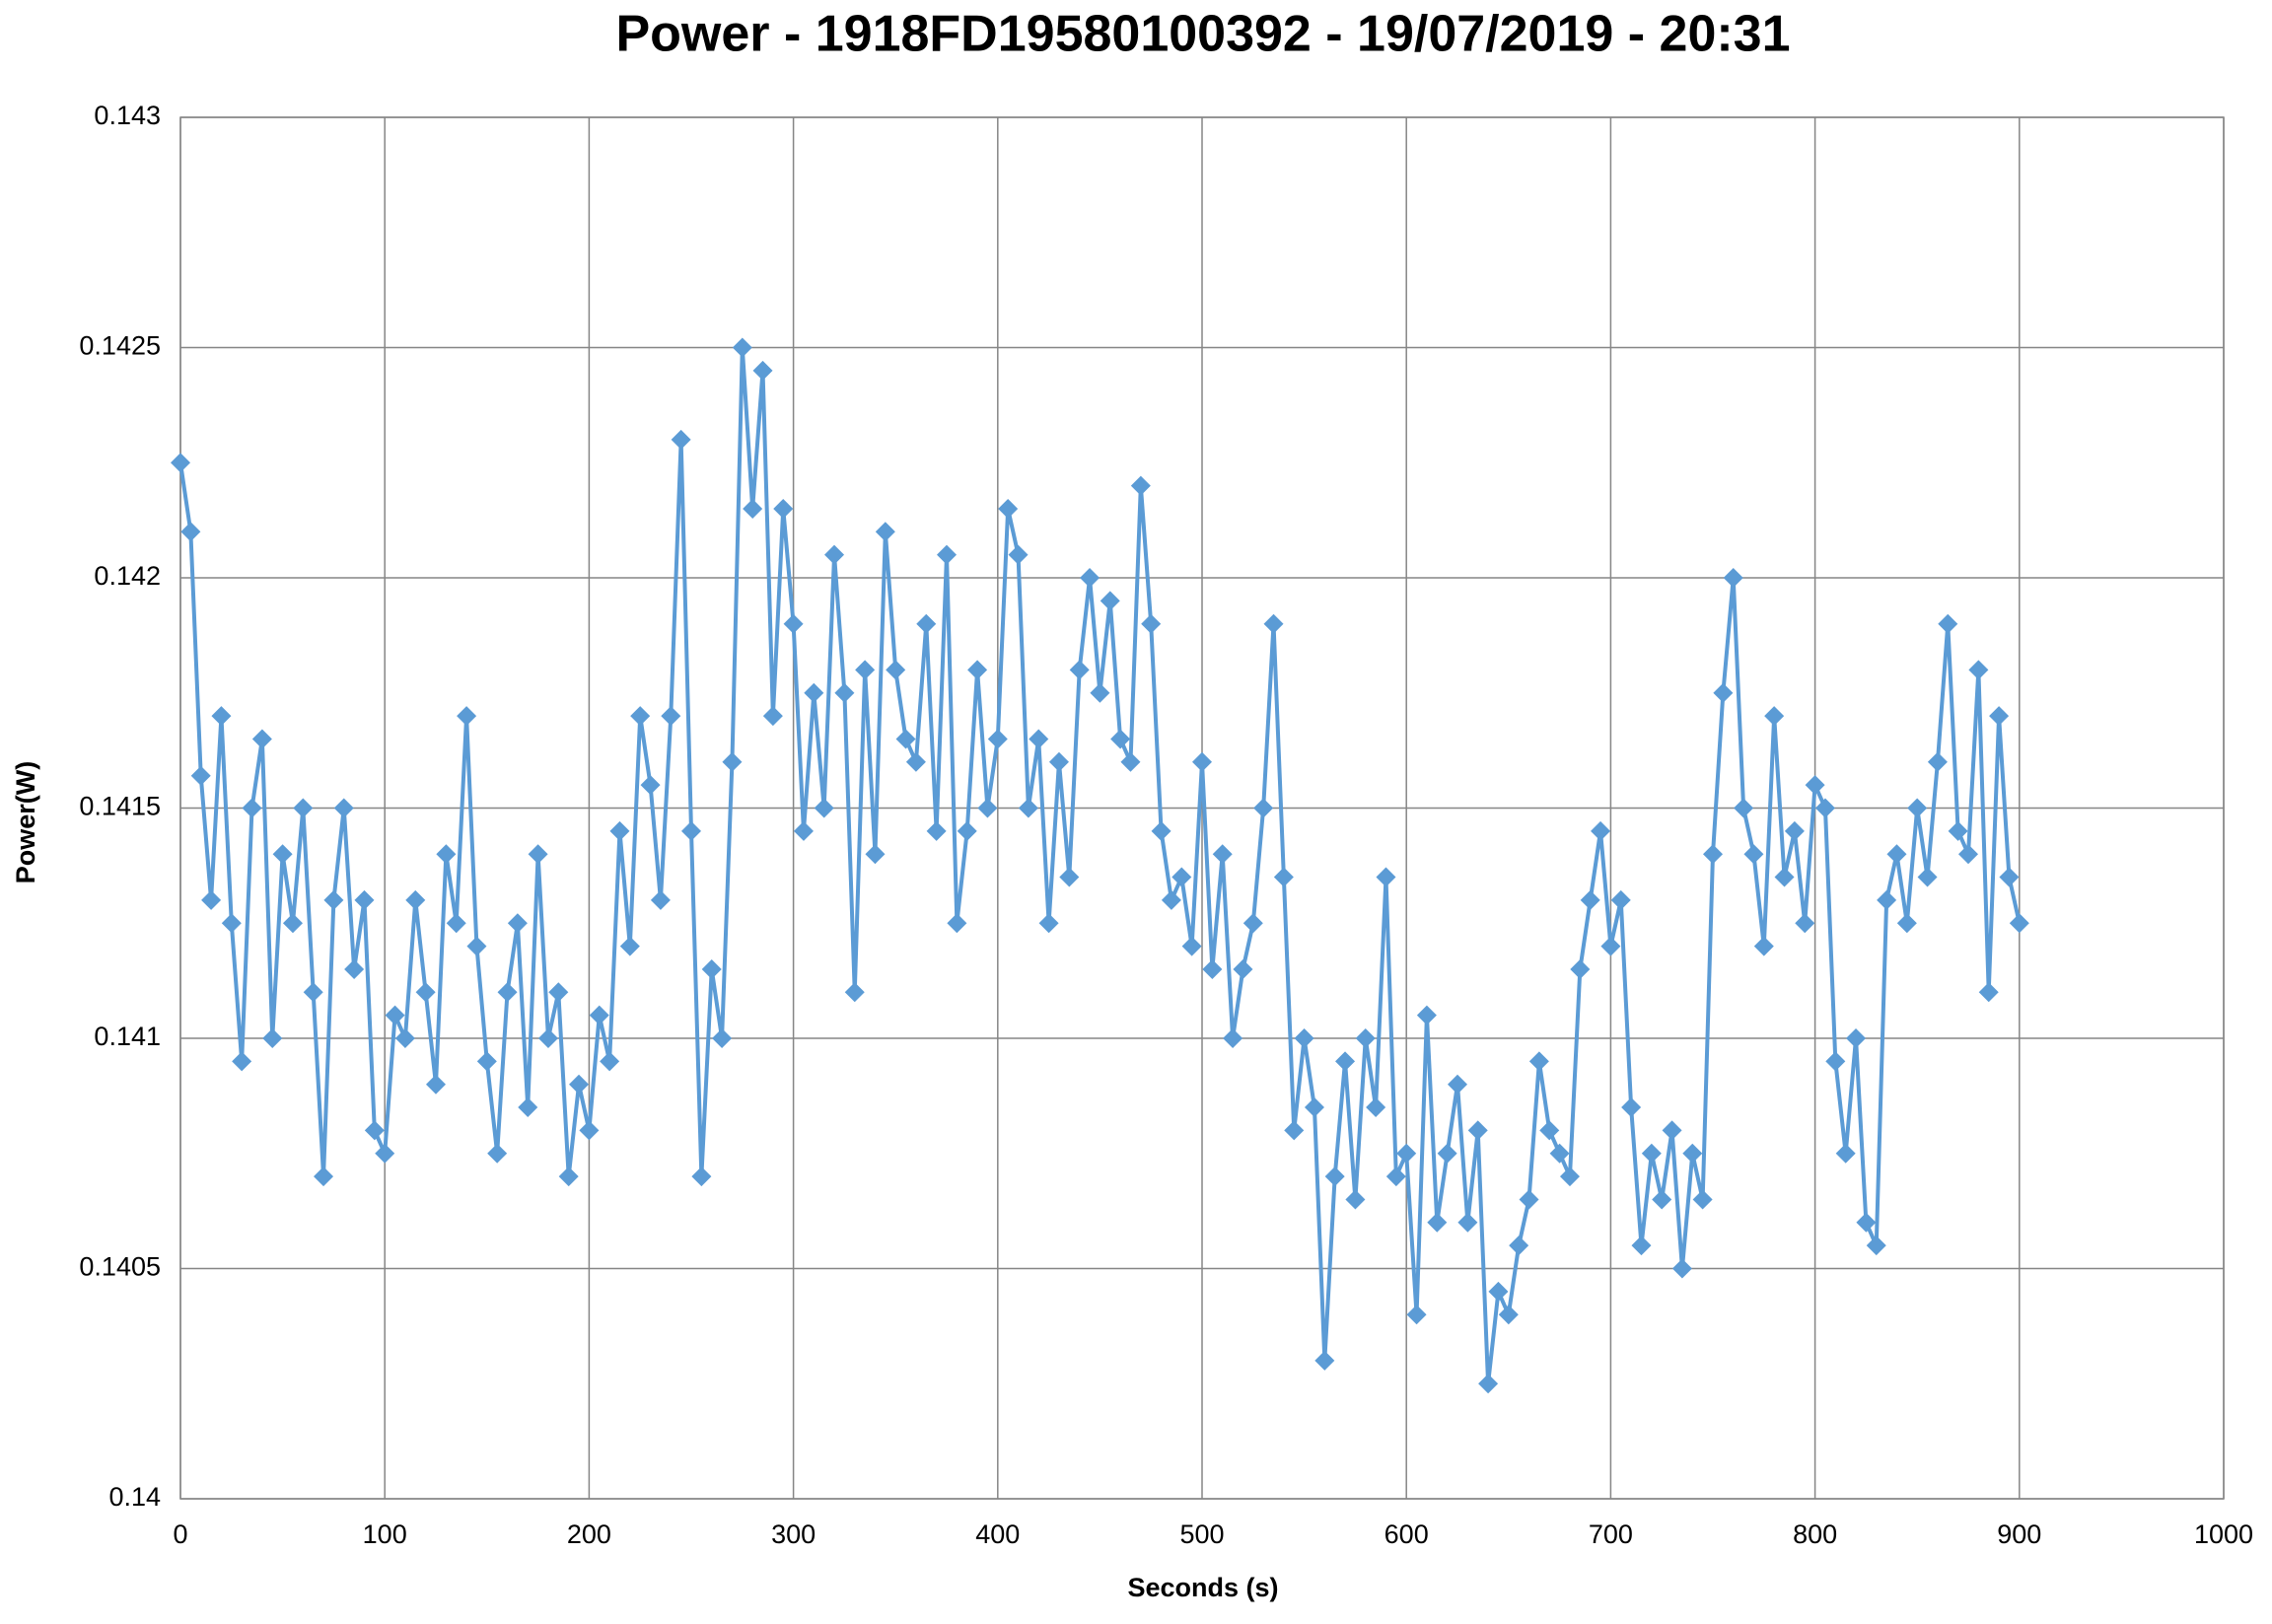 The height and width of the screenshot is (1624, 2272). What do you see at coordinates (1611, 1534) in the screenshot?
I see `x-tick-label: 700` at bounding box center [1611, 1534].